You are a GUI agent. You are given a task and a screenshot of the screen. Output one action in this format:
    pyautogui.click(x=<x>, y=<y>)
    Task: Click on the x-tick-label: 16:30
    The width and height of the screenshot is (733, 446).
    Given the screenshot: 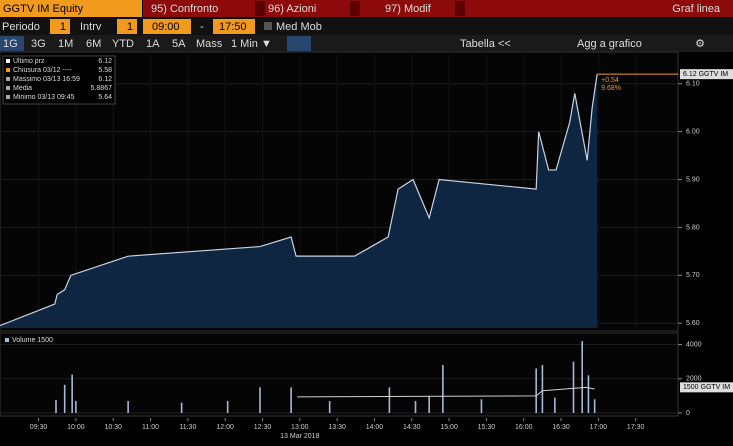 What is the action you would take?
    pyautogui.click(x=561, y=427)
    